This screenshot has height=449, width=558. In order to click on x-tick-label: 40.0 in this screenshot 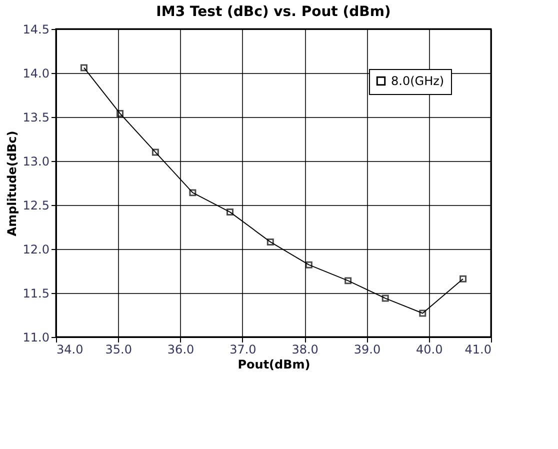, I will do `click(429, 349)`.